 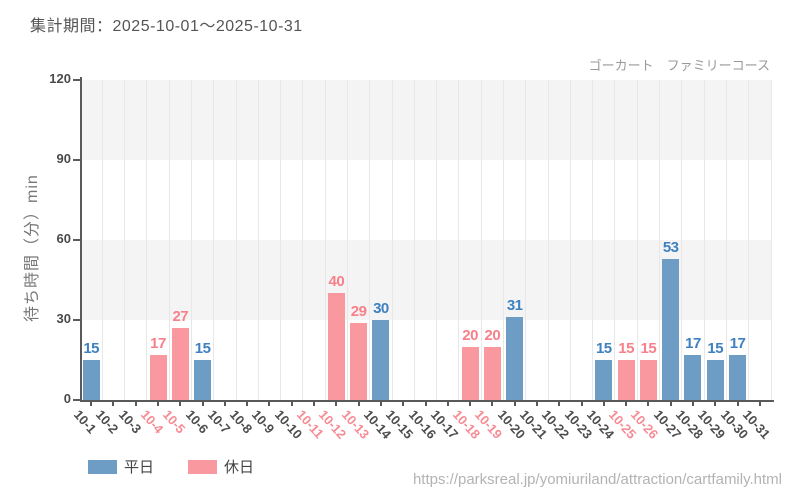 I want to click on legend: 平日 休日, so click(x=171, y=466).